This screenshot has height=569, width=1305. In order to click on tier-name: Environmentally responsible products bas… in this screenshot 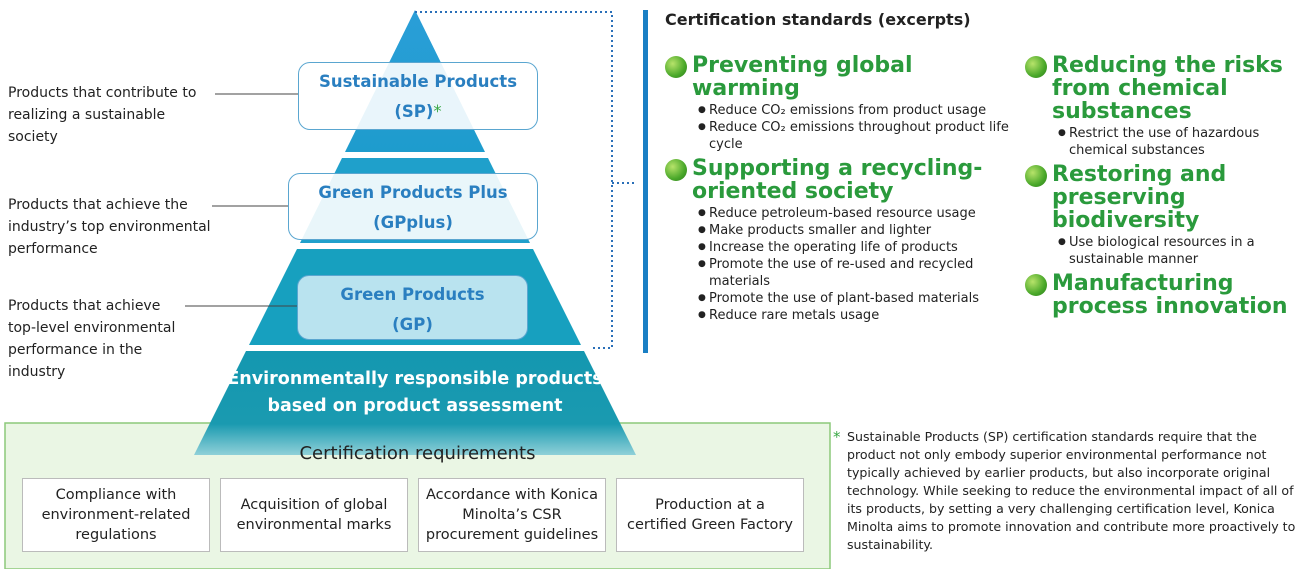, I will do `click(415, 392)`.